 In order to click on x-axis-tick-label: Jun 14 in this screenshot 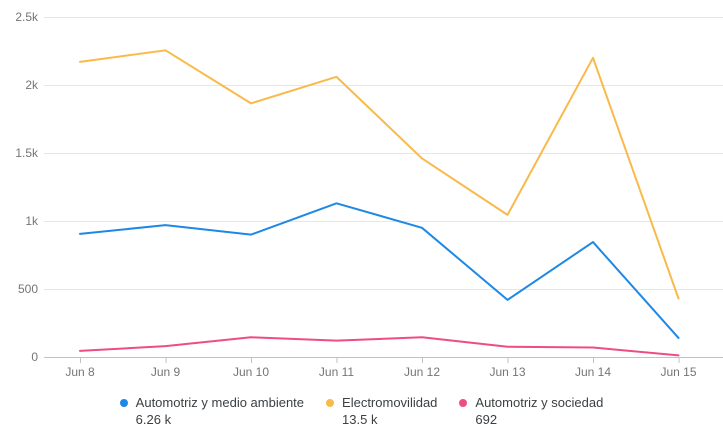, I will do `click(593, 372)`.